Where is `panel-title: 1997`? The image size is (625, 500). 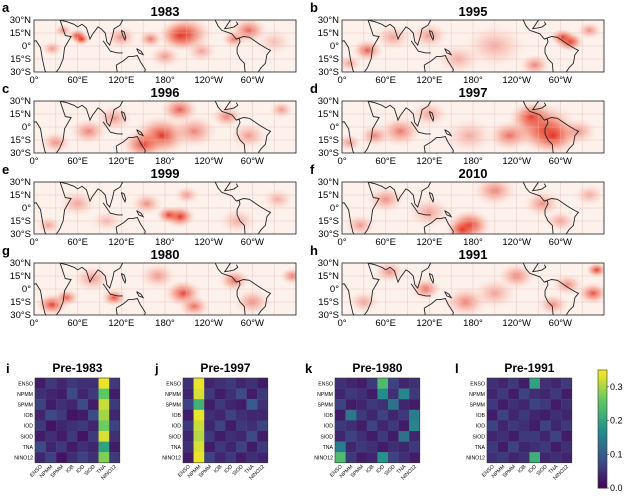 panel-title: 1997 is located at coordinates (473, 92).